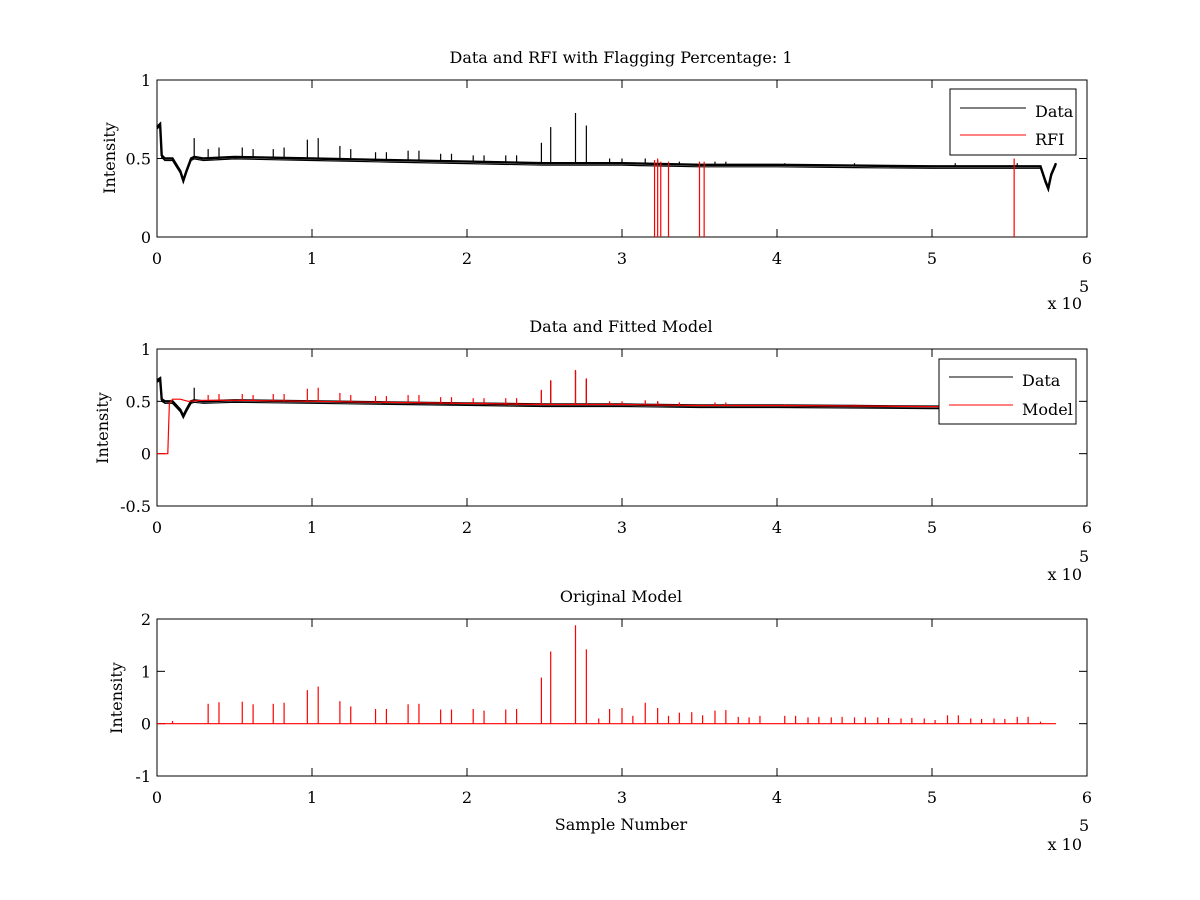  What do you see at coordinates (1065, 844) in the screenshot?
I see `panel-3-x-multiplier: x 10` at bounding box center [1065, 844].